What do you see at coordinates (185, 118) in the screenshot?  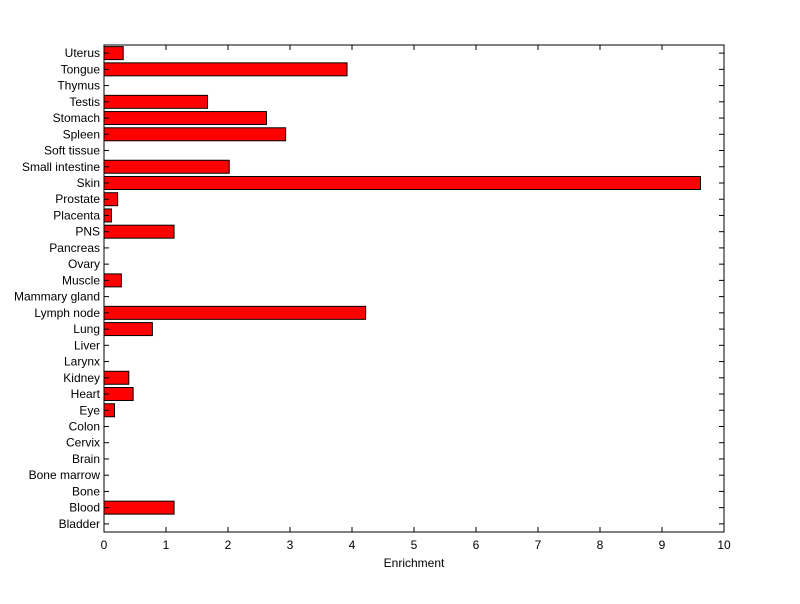 I see `bar-stomach` at bounding box center [185, 118].